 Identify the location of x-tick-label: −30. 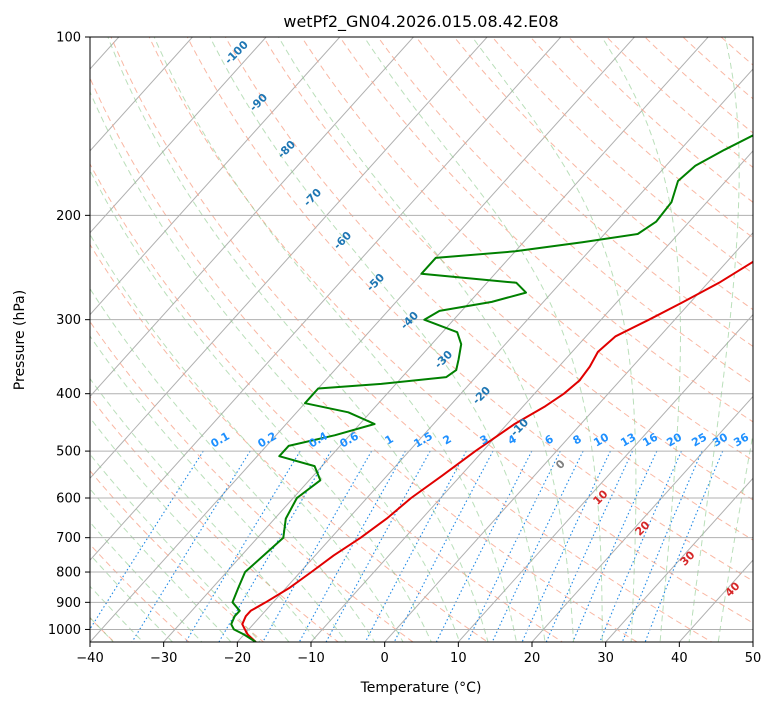
(163, 658).